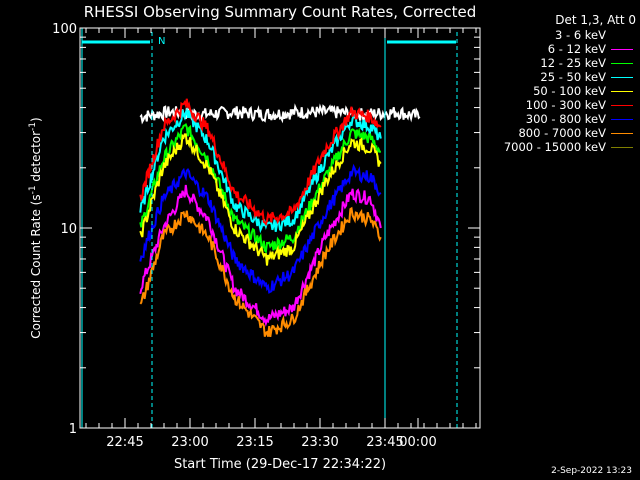 The image size is (640, 480). Describe the element at coordinates (576, 49) in the screenshot. I see `legend-label: 6 - 12 keV` at that location.